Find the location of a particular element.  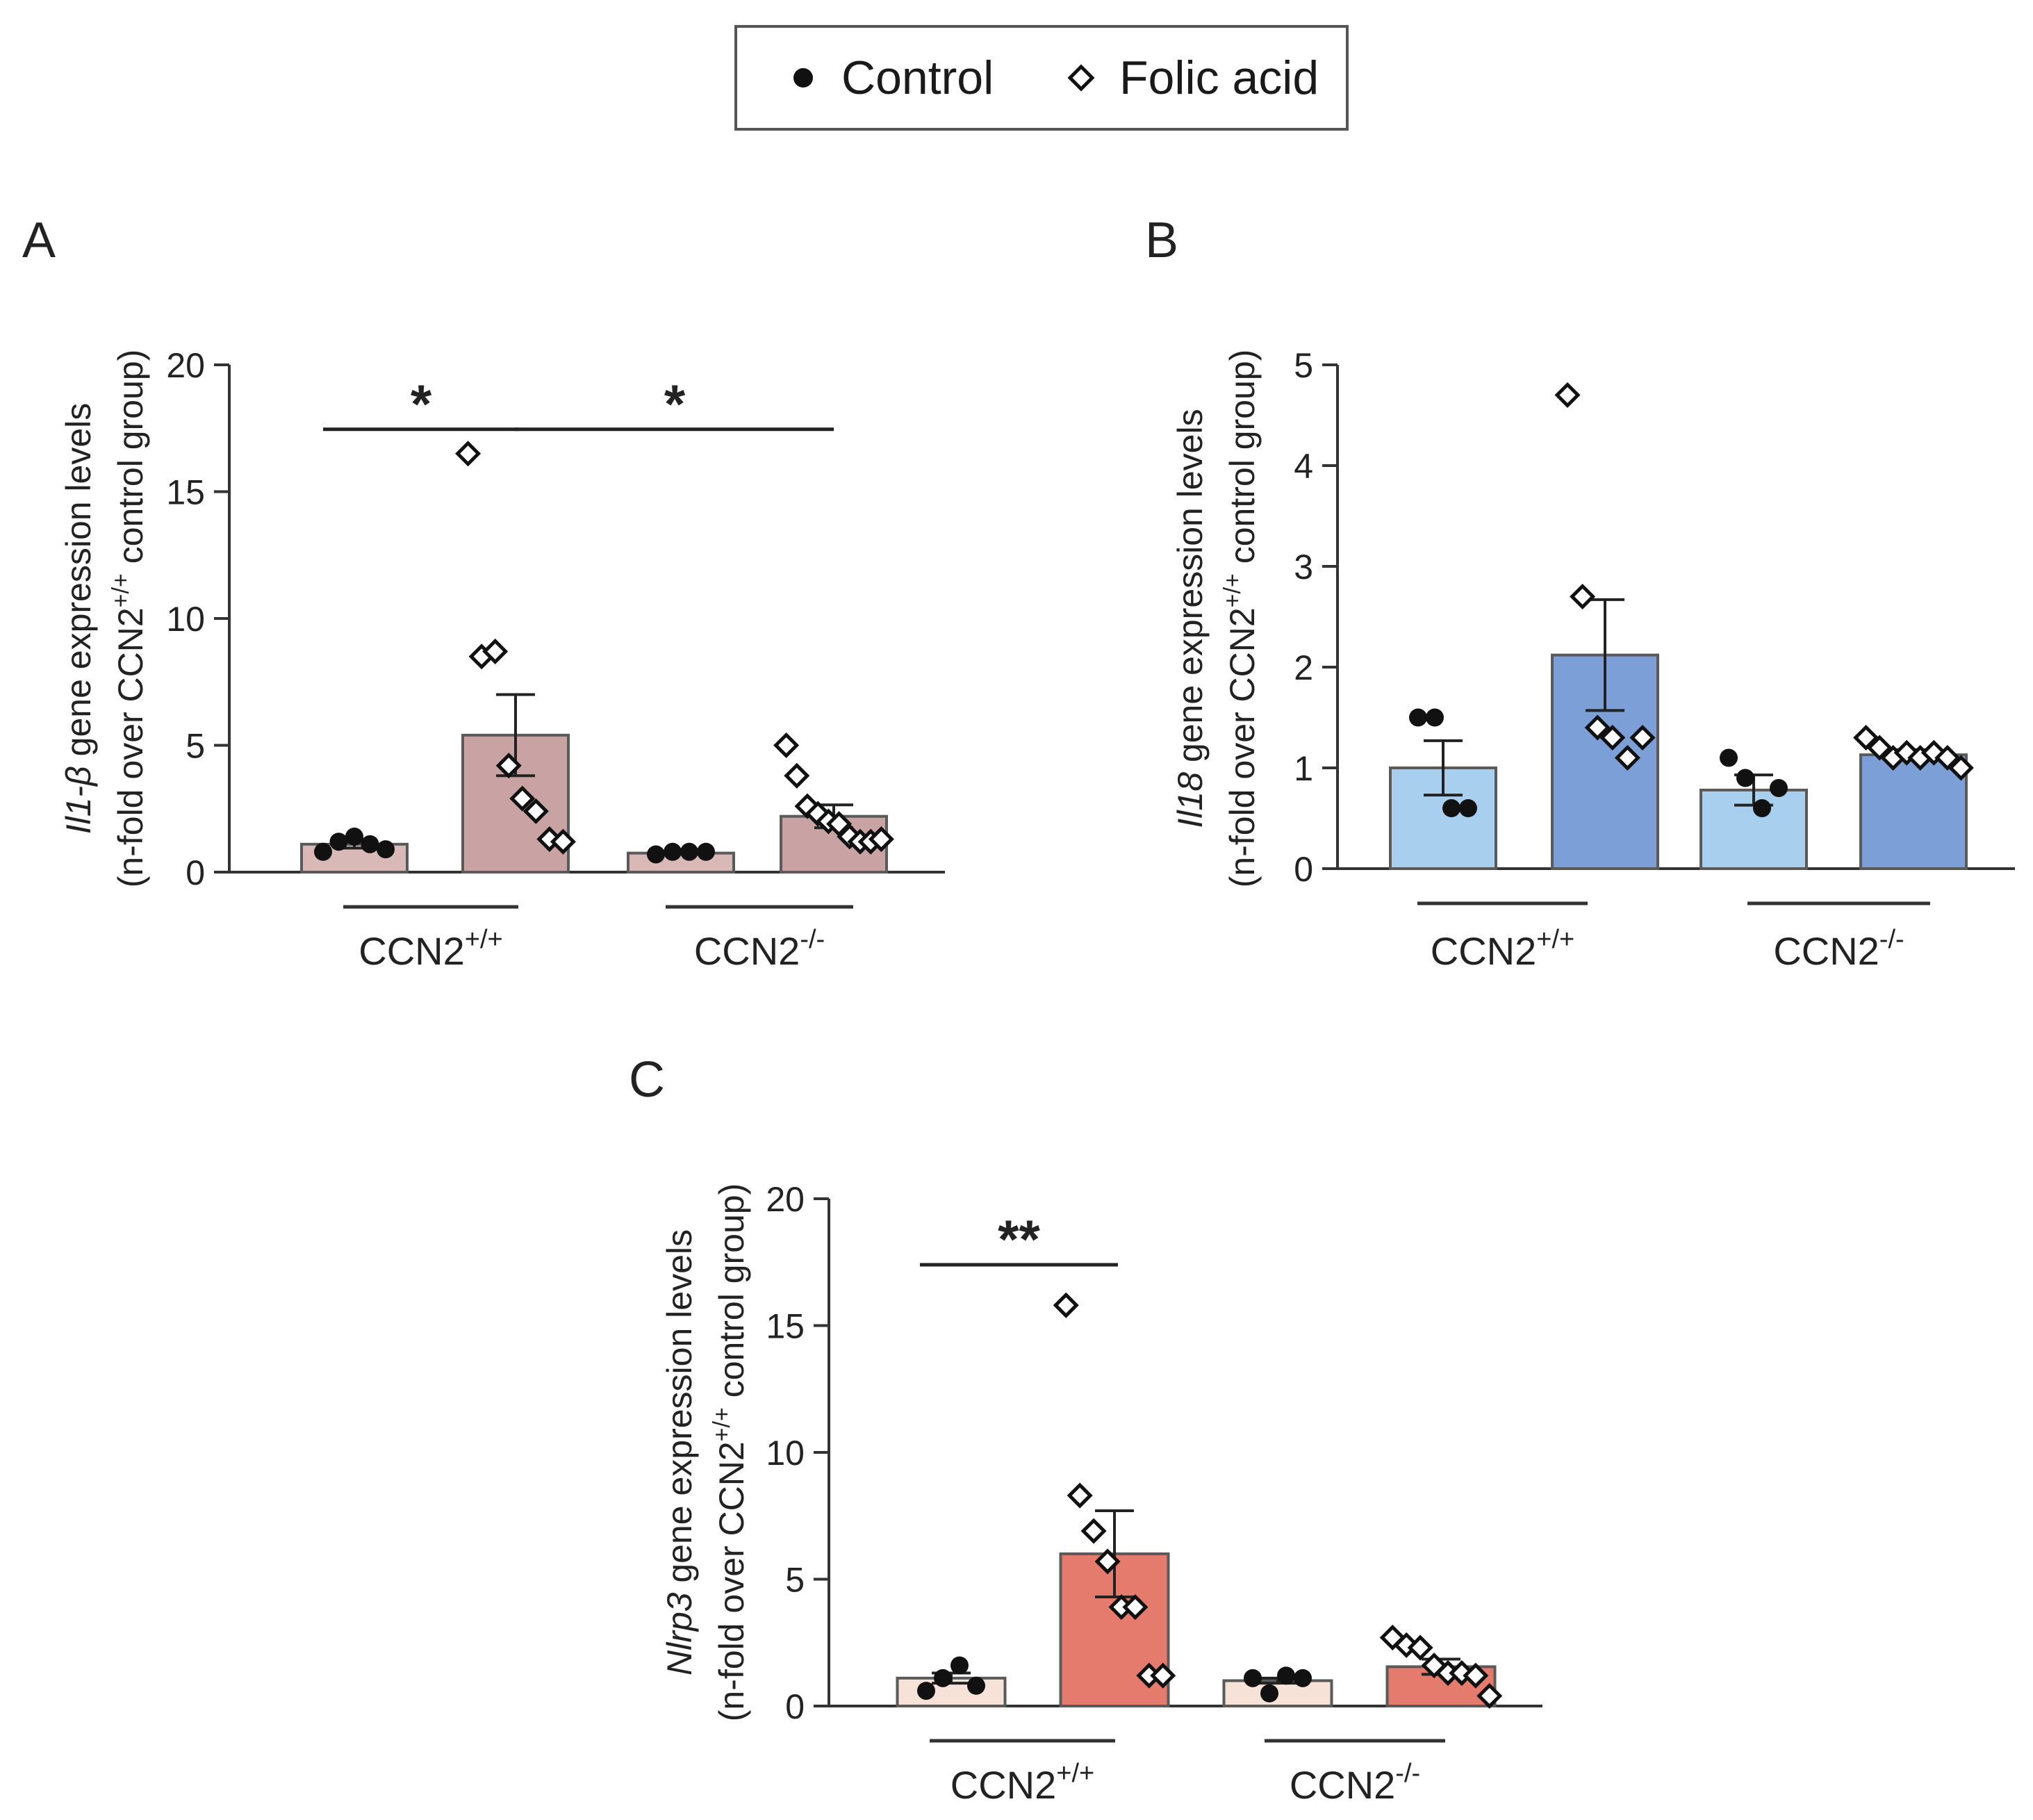

bar-control is located at coordinates (681, 862).